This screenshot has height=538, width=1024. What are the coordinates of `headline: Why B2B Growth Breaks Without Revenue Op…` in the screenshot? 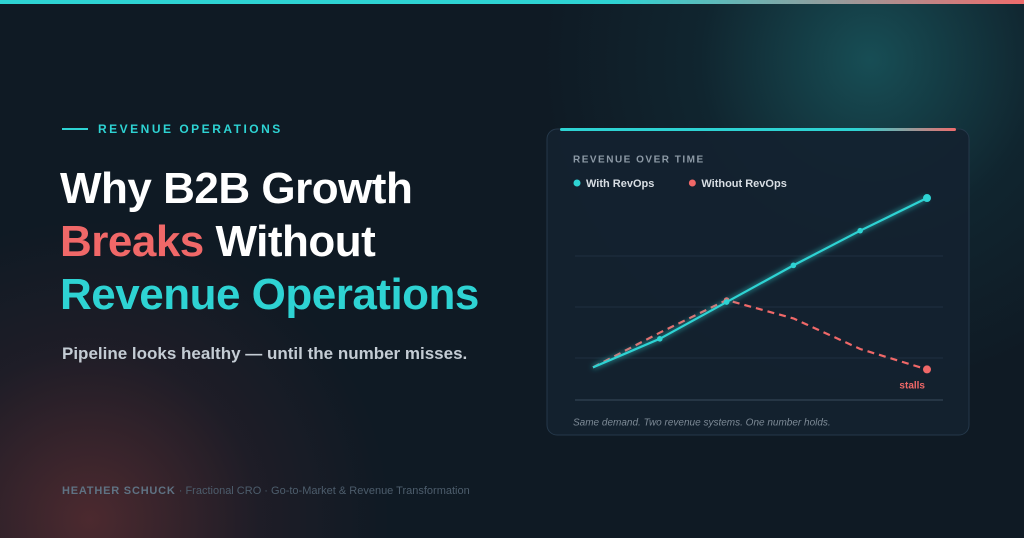 It's located at (269, 241).